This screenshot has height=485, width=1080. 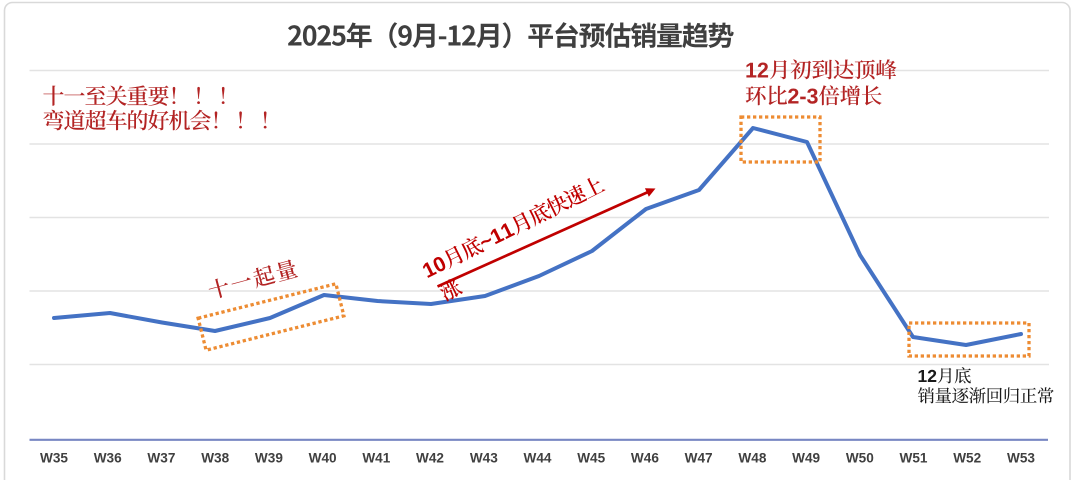 What do you see at coordinates (108, 458) in the screenshot?
I see `svg-text: W36` at bounding box center [108, 458].